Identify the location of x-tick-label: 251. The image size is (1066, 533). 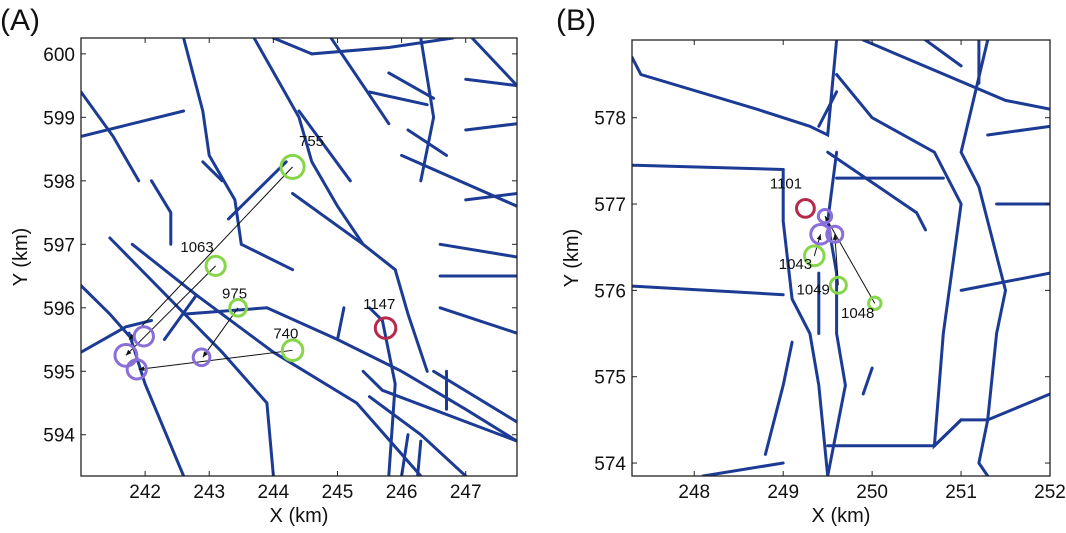
(961, 492).